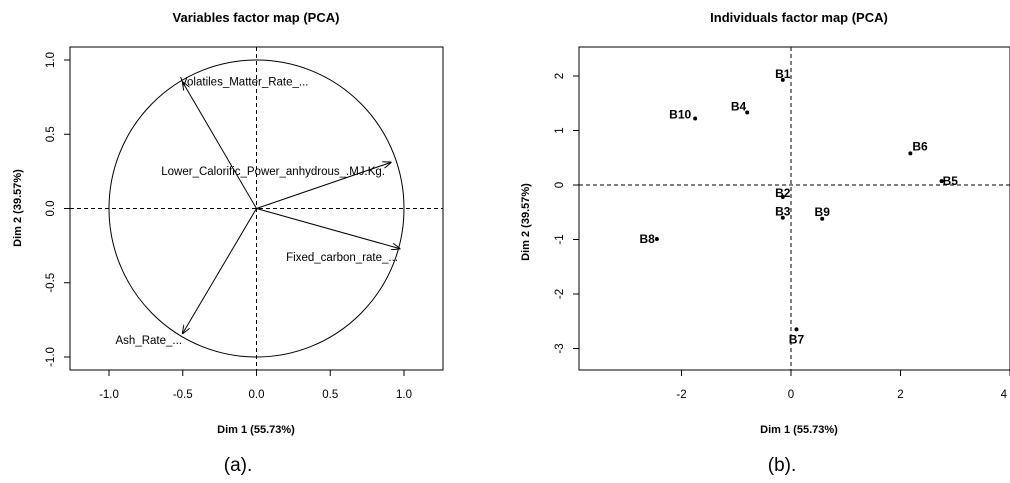 The image size is (1010, 483). I want to click on y-tick-label: 0, so click(560, 185).